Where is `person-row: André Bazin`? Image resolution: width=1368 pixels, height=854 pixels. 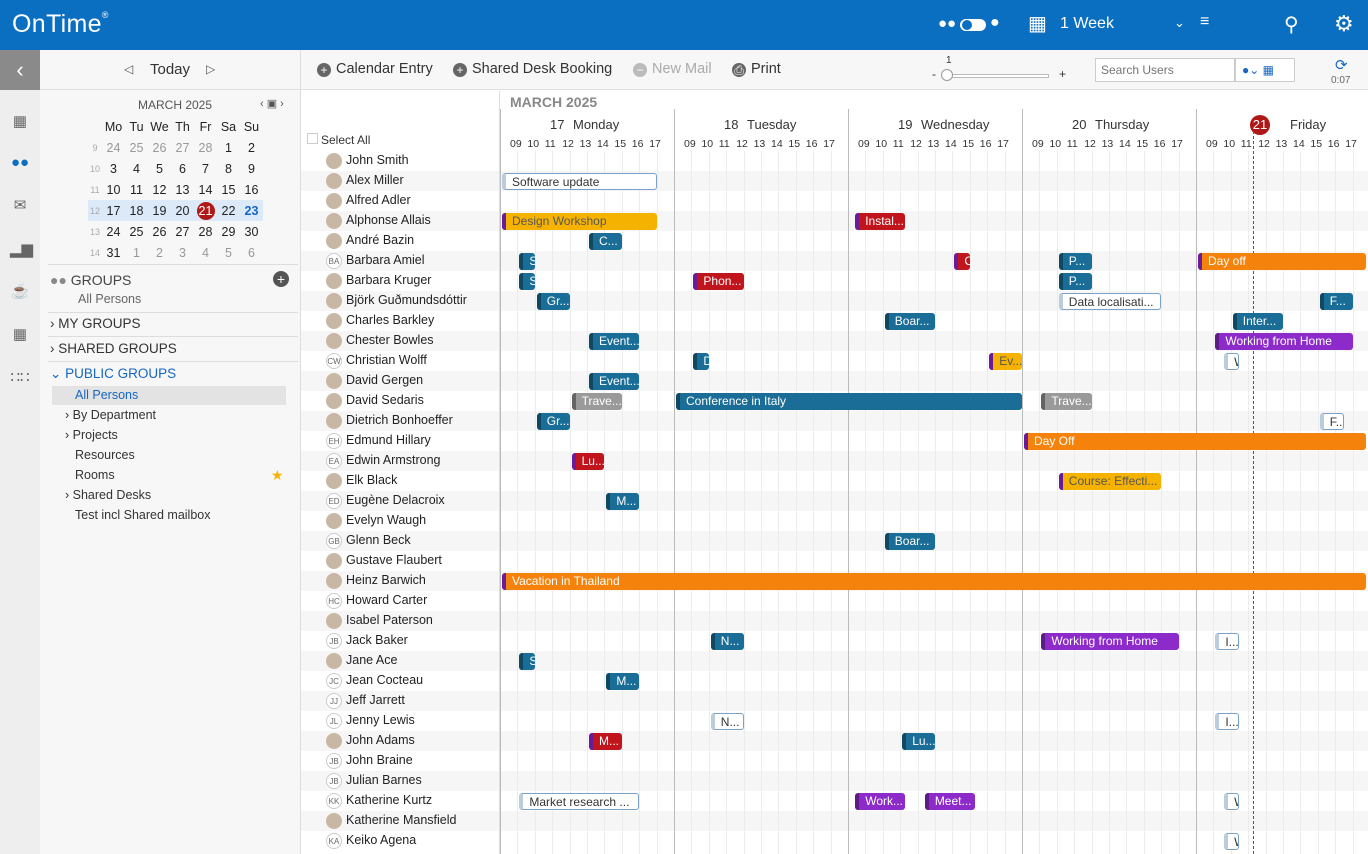 person-row: André Bazin is located at coordinates (834, 241).